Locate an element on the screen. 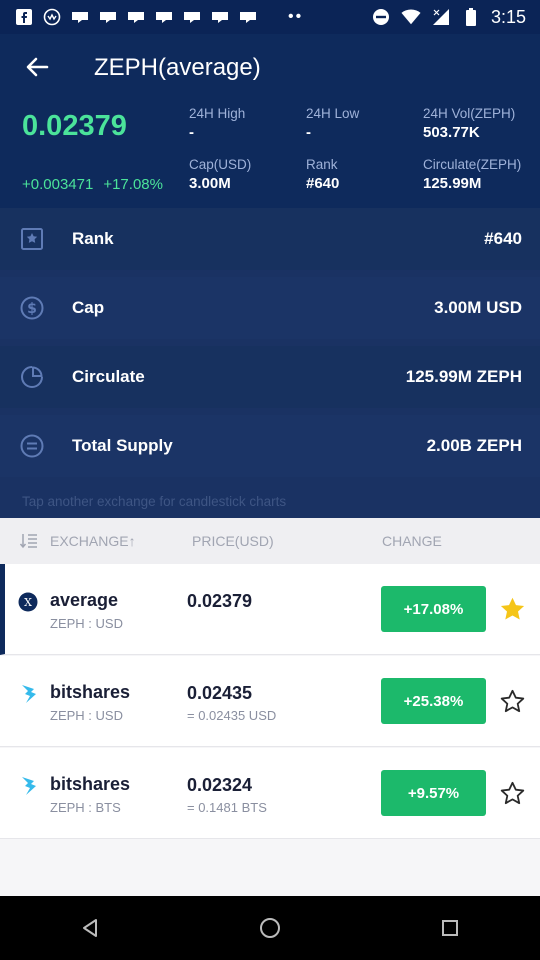 Image resolution: width=540 pixels, height=960 pixels. stat-value: #640 is located at coordinates (323, 183).